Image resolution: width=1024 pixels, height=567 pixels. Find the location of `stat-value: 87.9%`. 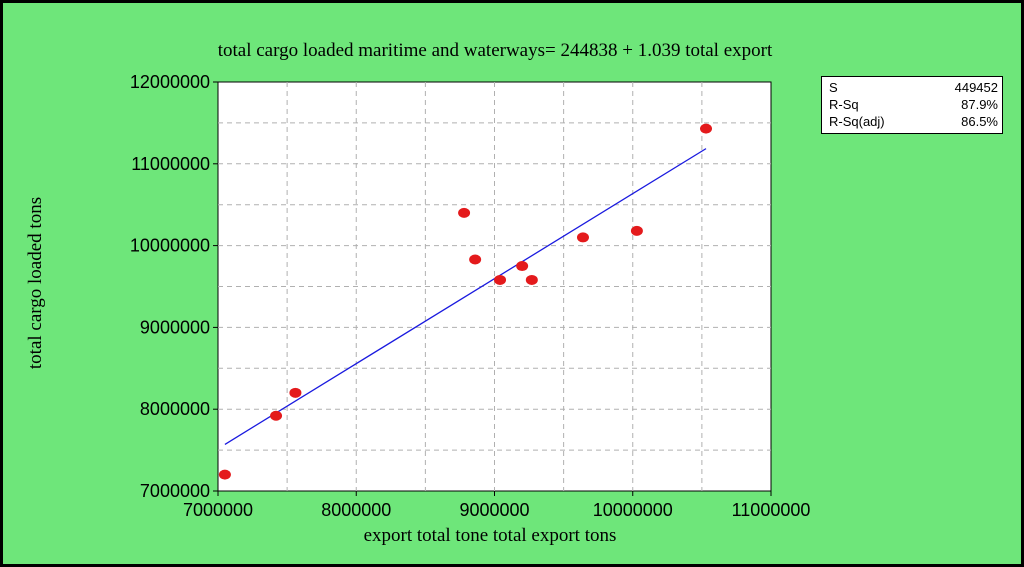

stat-value: 87.9% is located at coordinates (979, 104).